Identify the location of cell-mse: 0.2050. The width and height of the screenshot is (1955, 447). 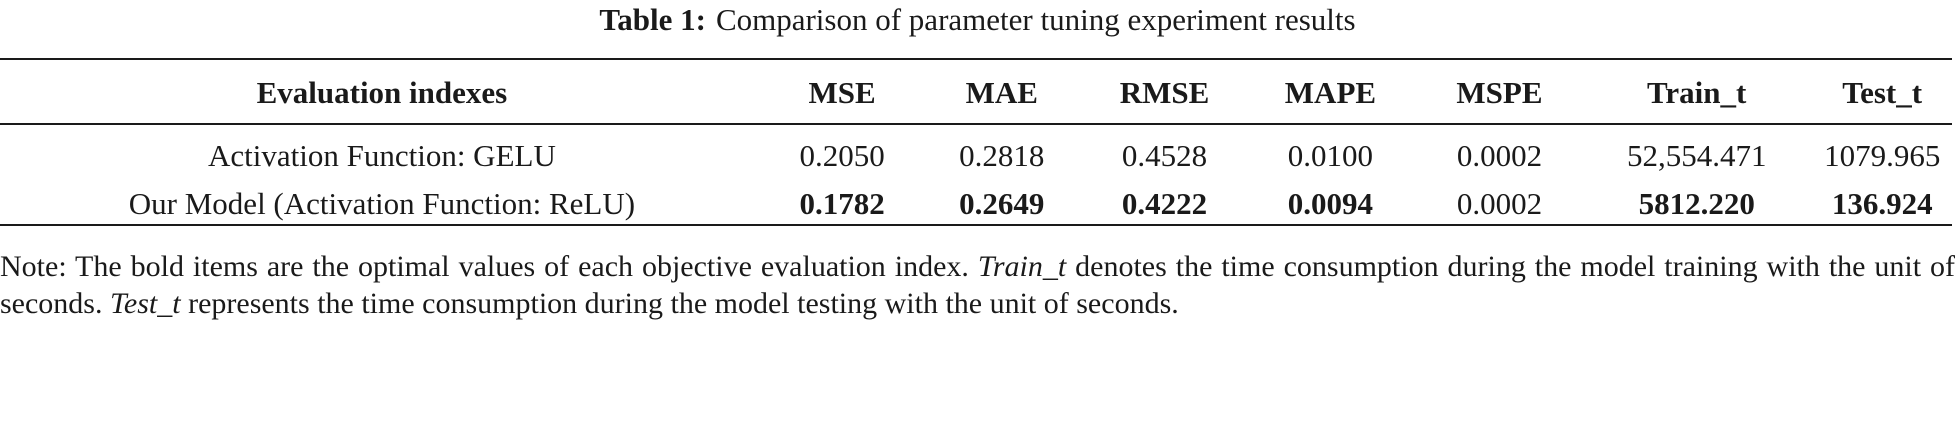
(842, 155).